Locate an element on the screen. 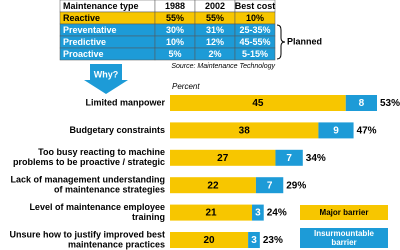 This screenshot has width=400, height=250. table-text: Maintenance type is located at coordinates (101, 6).